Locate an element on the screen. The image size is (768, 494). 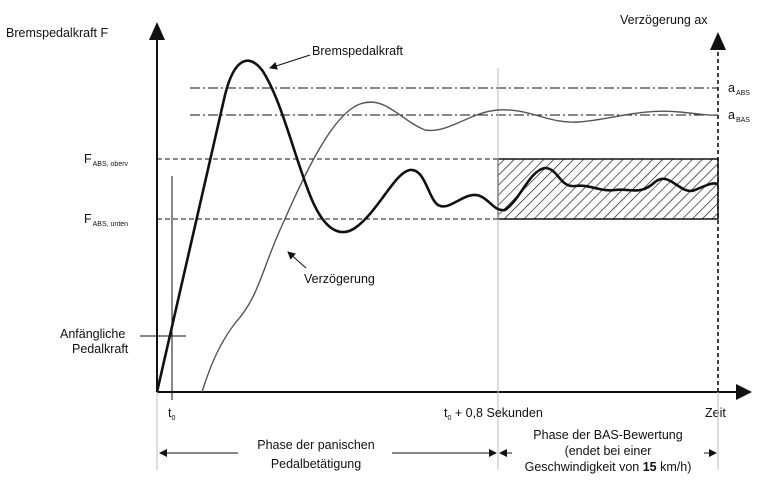
y-right-axis-label: Verzögerung ax is located at coordinates (664, 20).